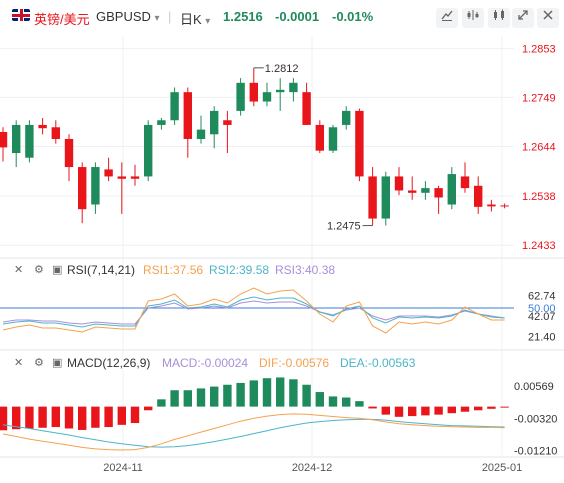  I want to click on macd-value: MACD:-0.00024, so click(205, 363).